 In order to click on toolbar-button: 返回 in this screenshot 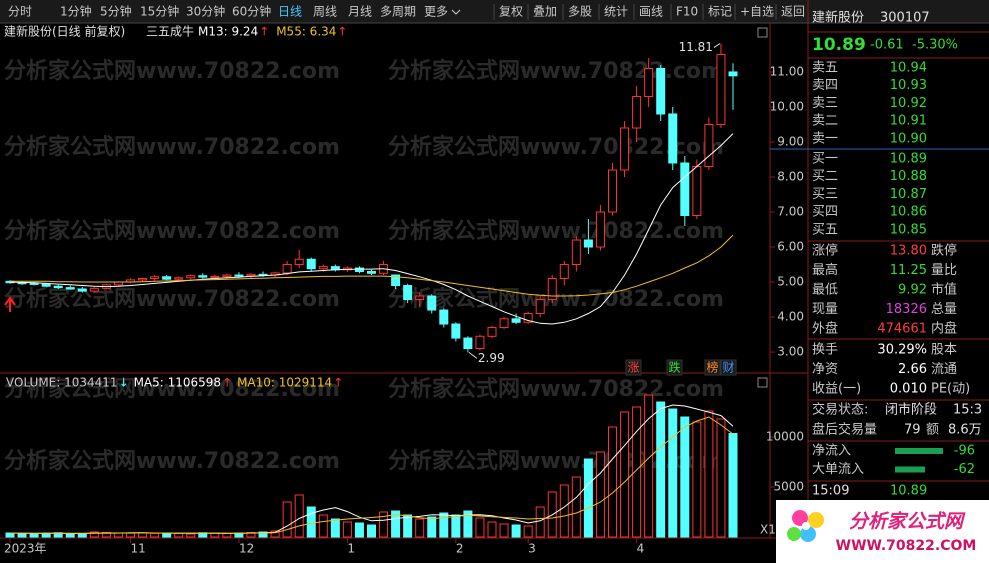, I will do `click(793, 12)`.